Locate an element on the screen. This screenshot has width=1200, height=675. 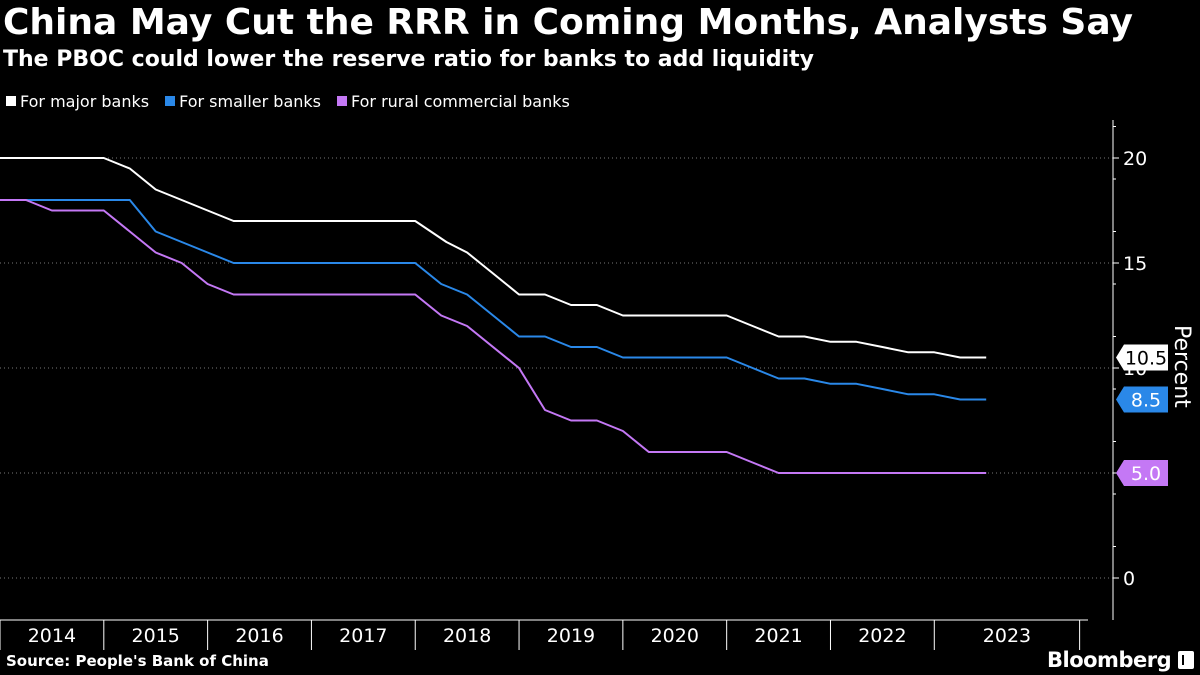
y-tick-label-0: 0 is located at coordinates (1129, 579).